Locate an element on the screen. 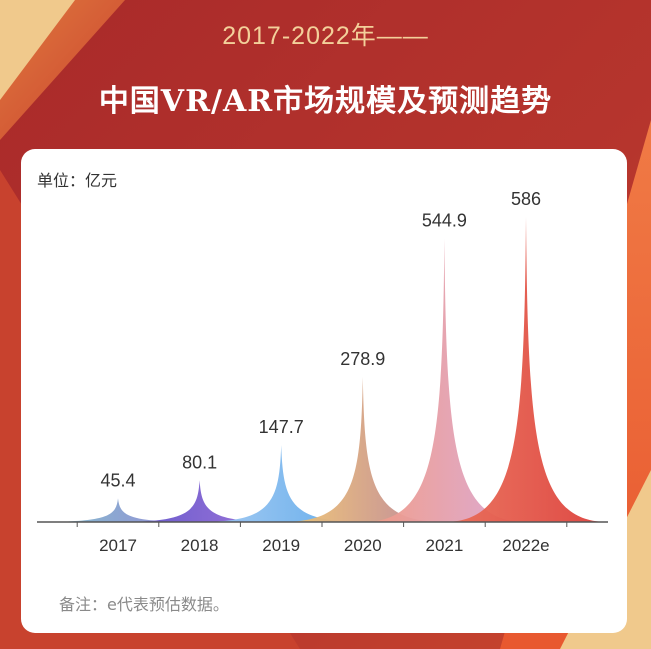  spike-2020 is located at coordinates (362, 449).